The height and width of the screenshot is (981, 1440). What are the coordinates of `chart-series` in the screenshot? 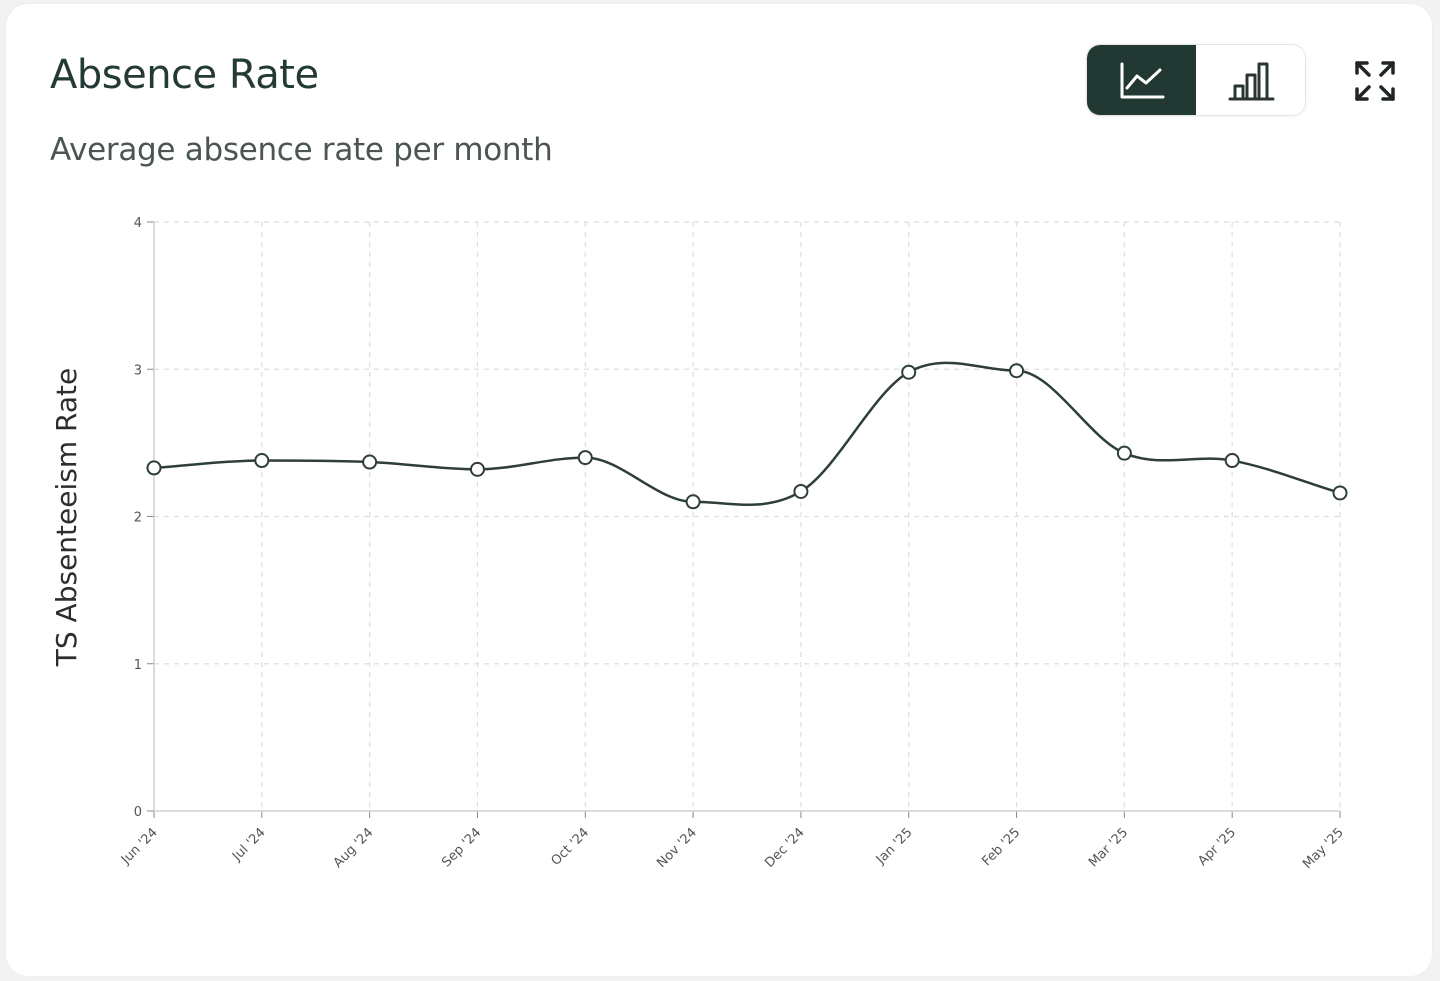 It's located at (747, 433).